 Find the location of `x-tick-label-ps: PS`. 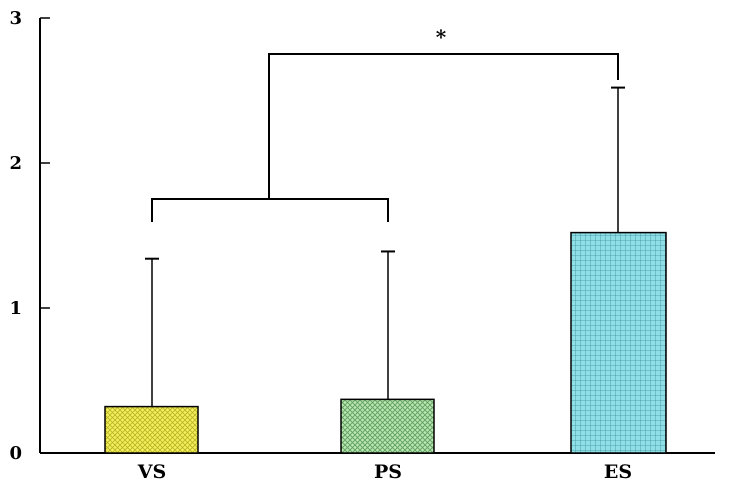

x-tick-label-ps: PS is located at coordinates (388, 472).